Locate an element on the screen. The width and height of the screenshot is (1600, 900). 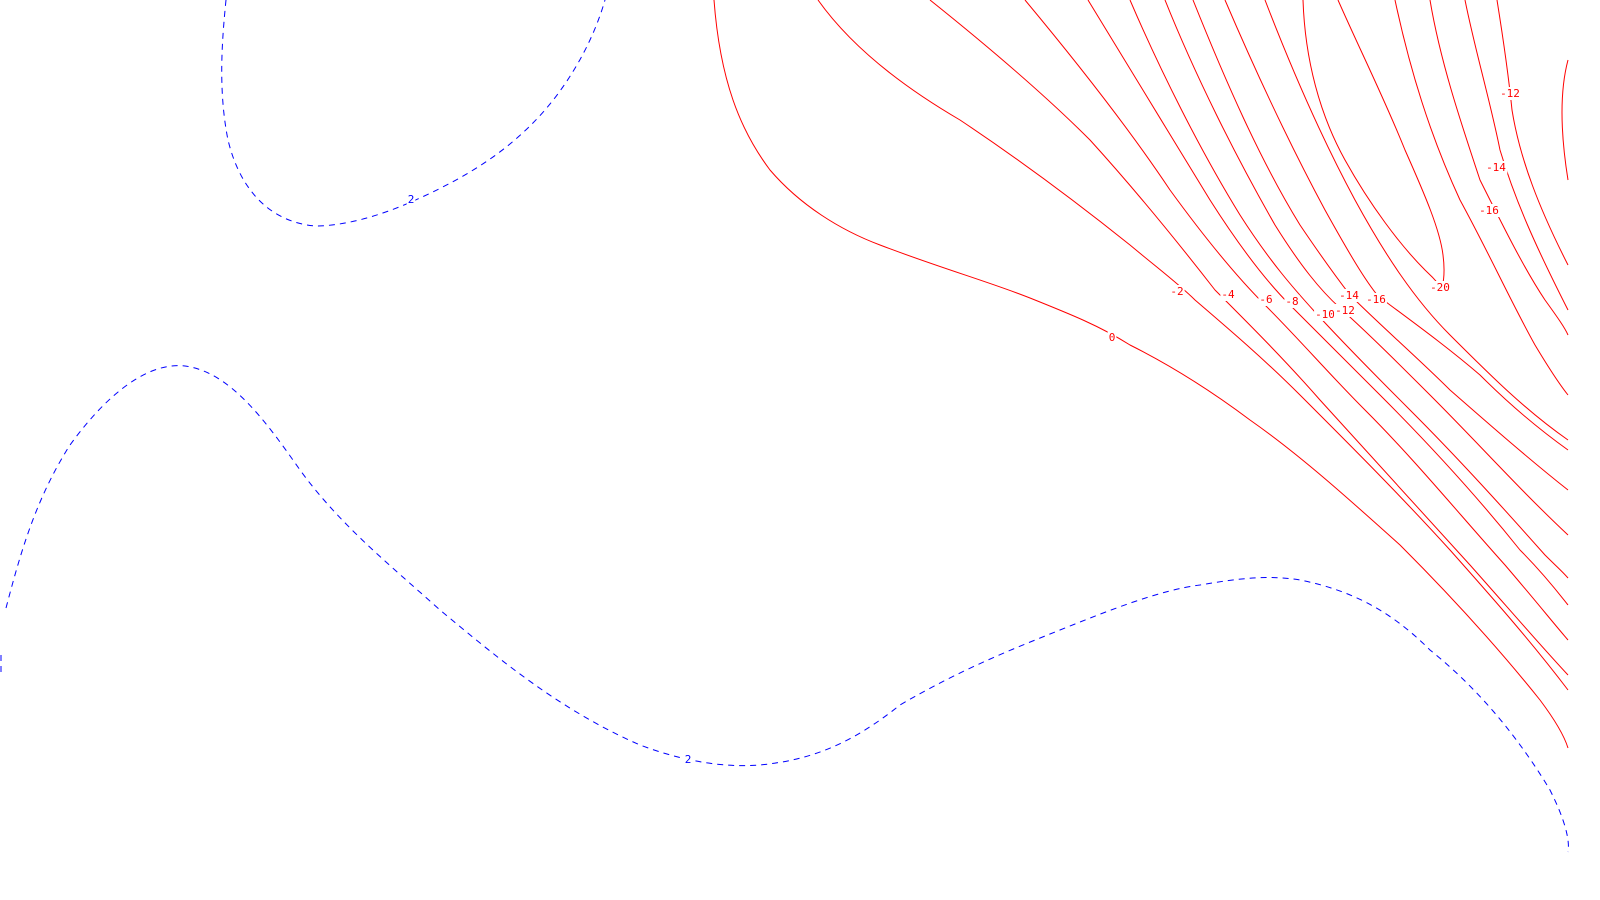
contour-label-0-2: 0 is located at coordinates (1112, 337).